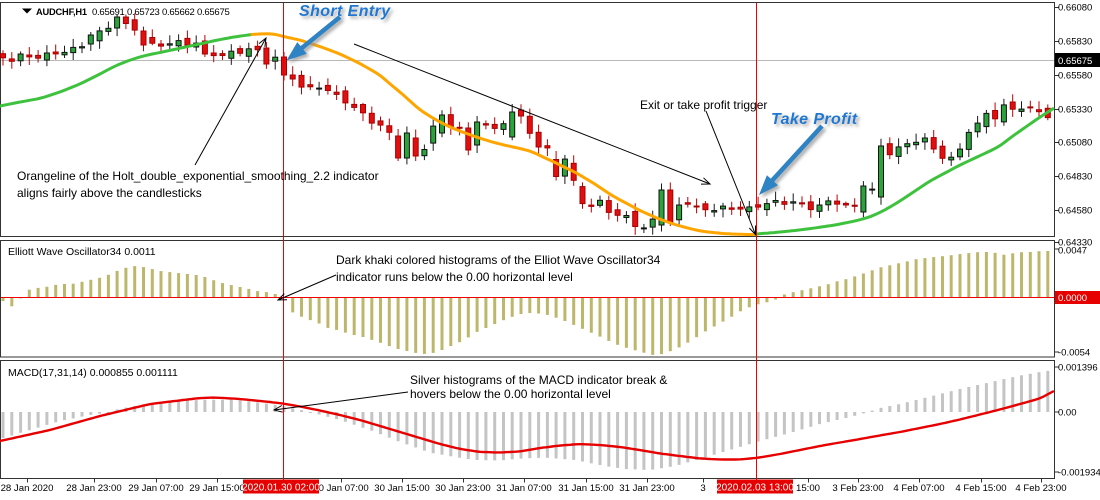 The width and height of the screenshot is (1100, 500). I want to click on svg-text: 4 Feb 15:00, so click(980, 488).